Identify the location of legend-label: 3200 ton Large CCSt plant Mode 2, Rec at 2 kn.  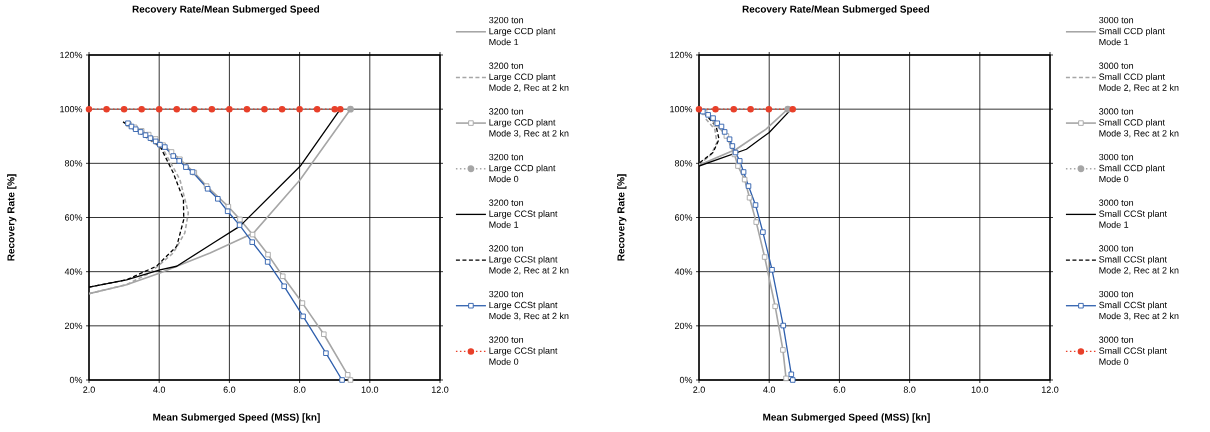
(529, 260).